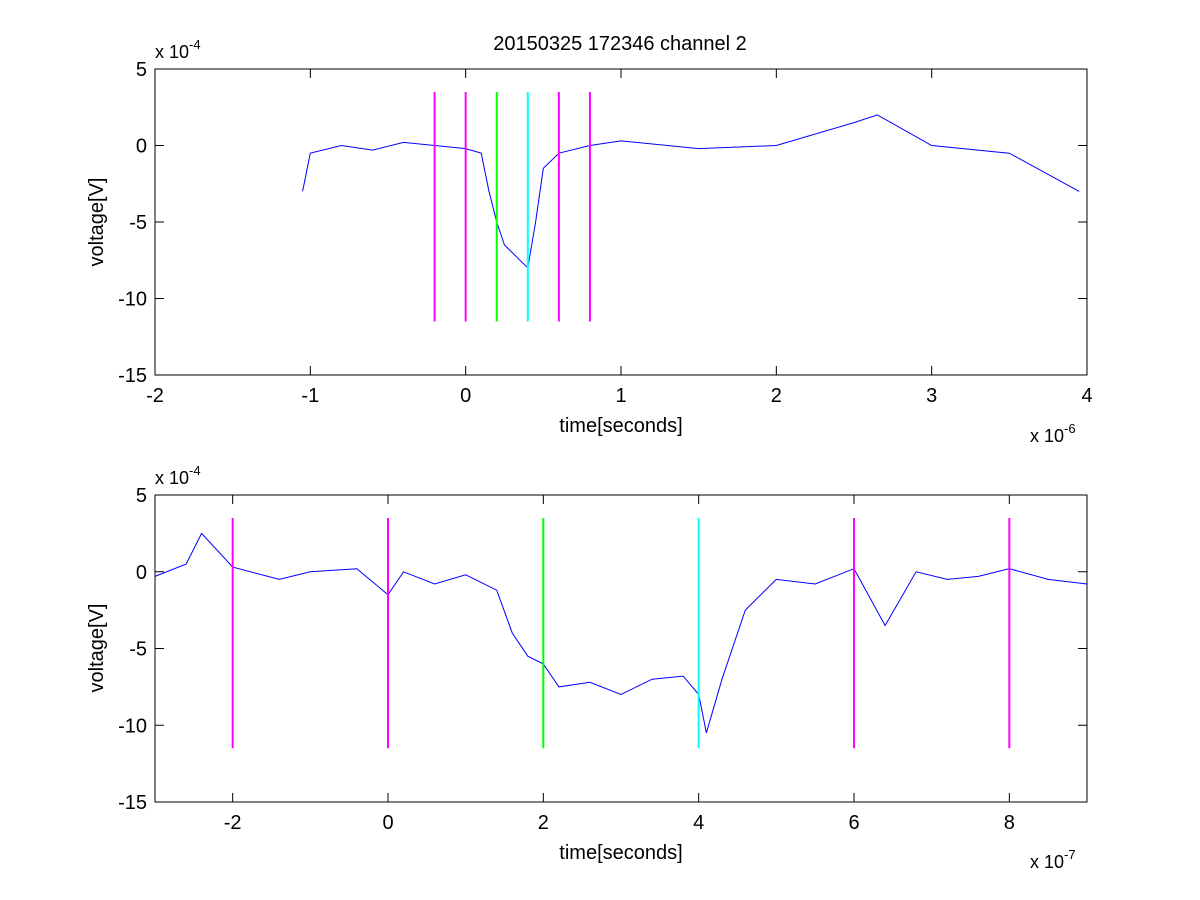  What do you see at coordinates (195, 44) in the screenshot?
I see `top-plot-y-exponent: -4` at bounding box center [195, 44].